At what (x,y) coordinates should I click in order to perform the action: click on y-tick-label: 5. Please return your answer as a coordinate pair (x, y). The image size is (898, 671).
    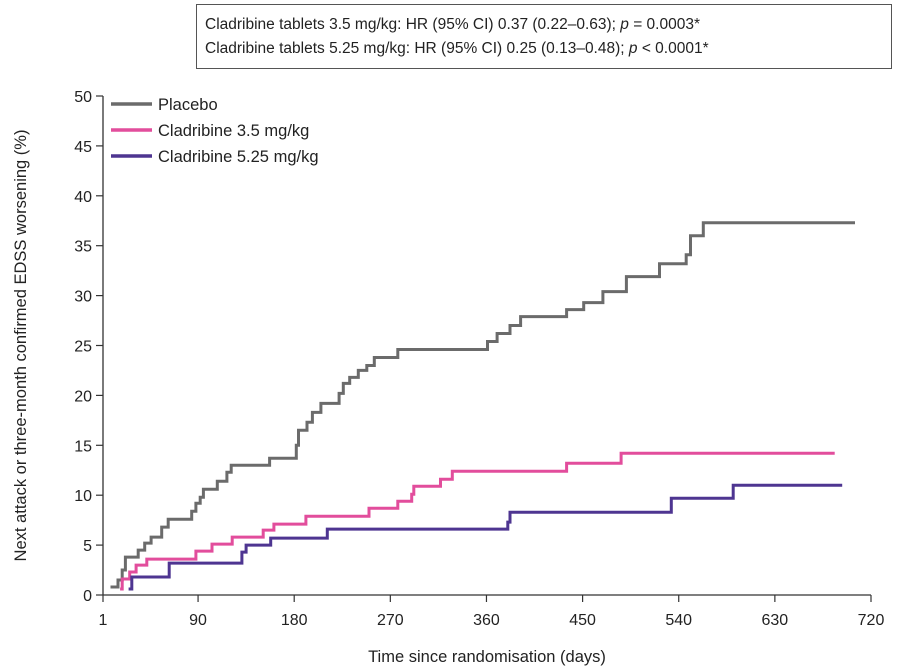
    Looking at the image, I should click on (87, 546).